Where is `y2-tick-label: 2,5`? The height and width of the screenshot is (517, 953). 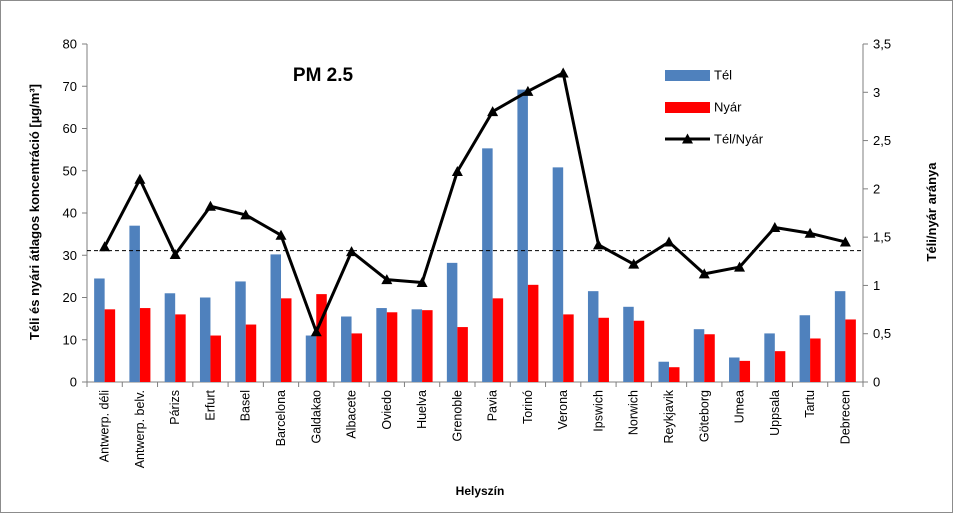
y2-tick-label: 2,5 is located at coordinates (882, 140).